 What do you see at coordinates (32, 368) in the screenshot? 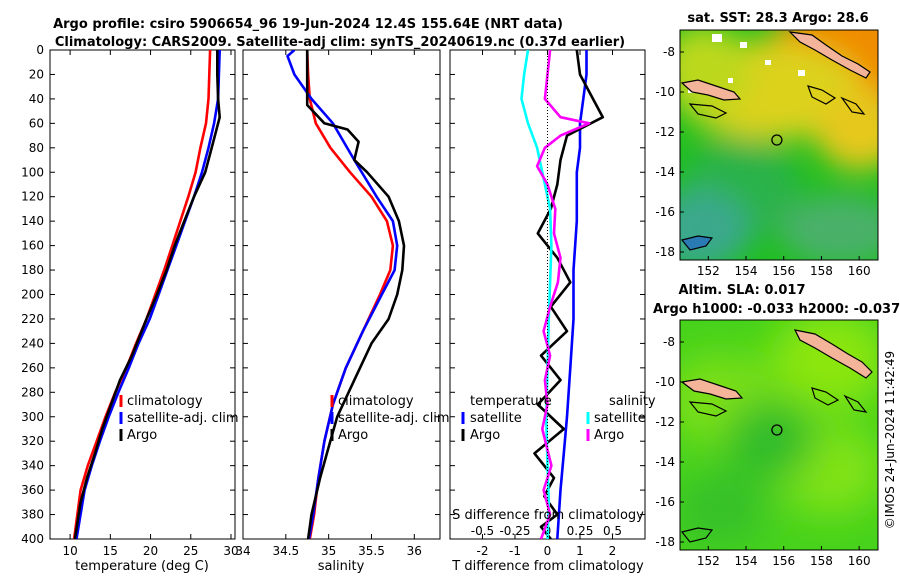
I see `y-tick-label: 260` at bounding box center [32, 368].